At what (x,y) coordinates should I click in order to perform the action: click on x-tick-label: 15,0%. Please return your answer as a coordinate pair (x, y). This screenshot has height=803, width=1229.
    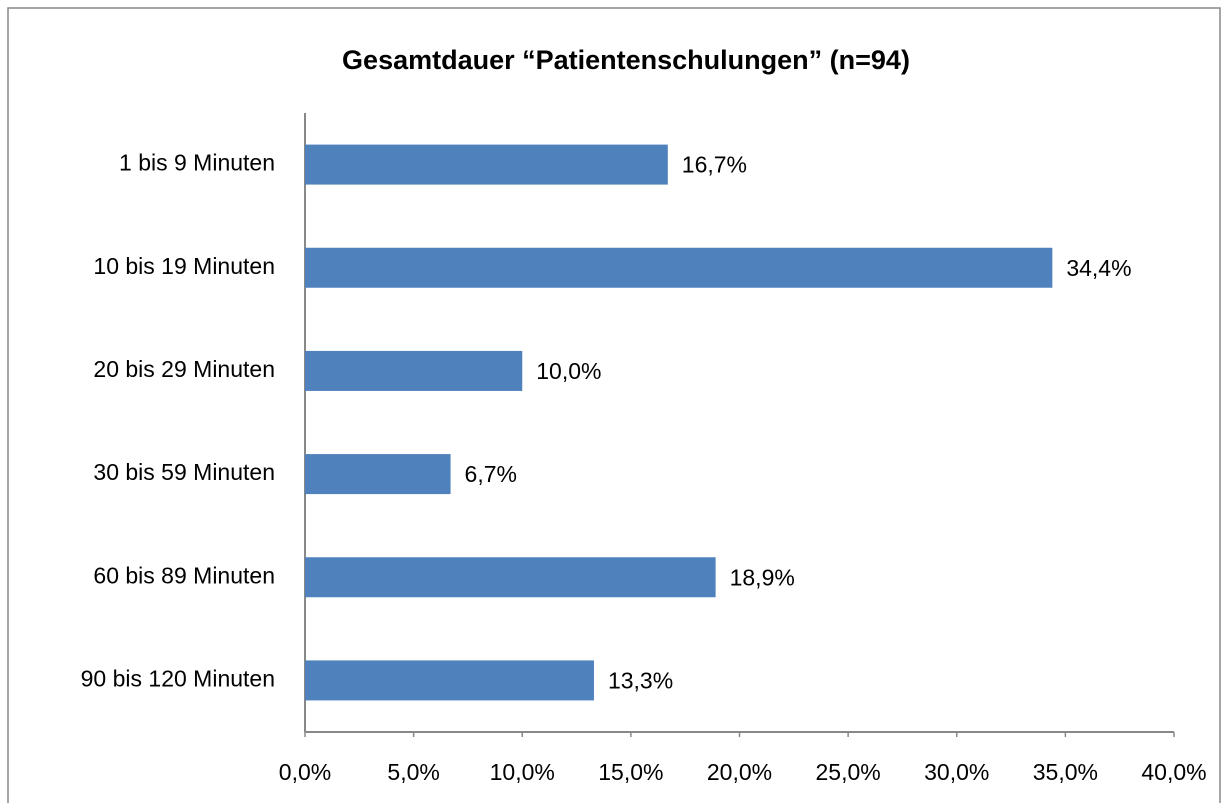
    Looking at the image, I should click on (630, 772).